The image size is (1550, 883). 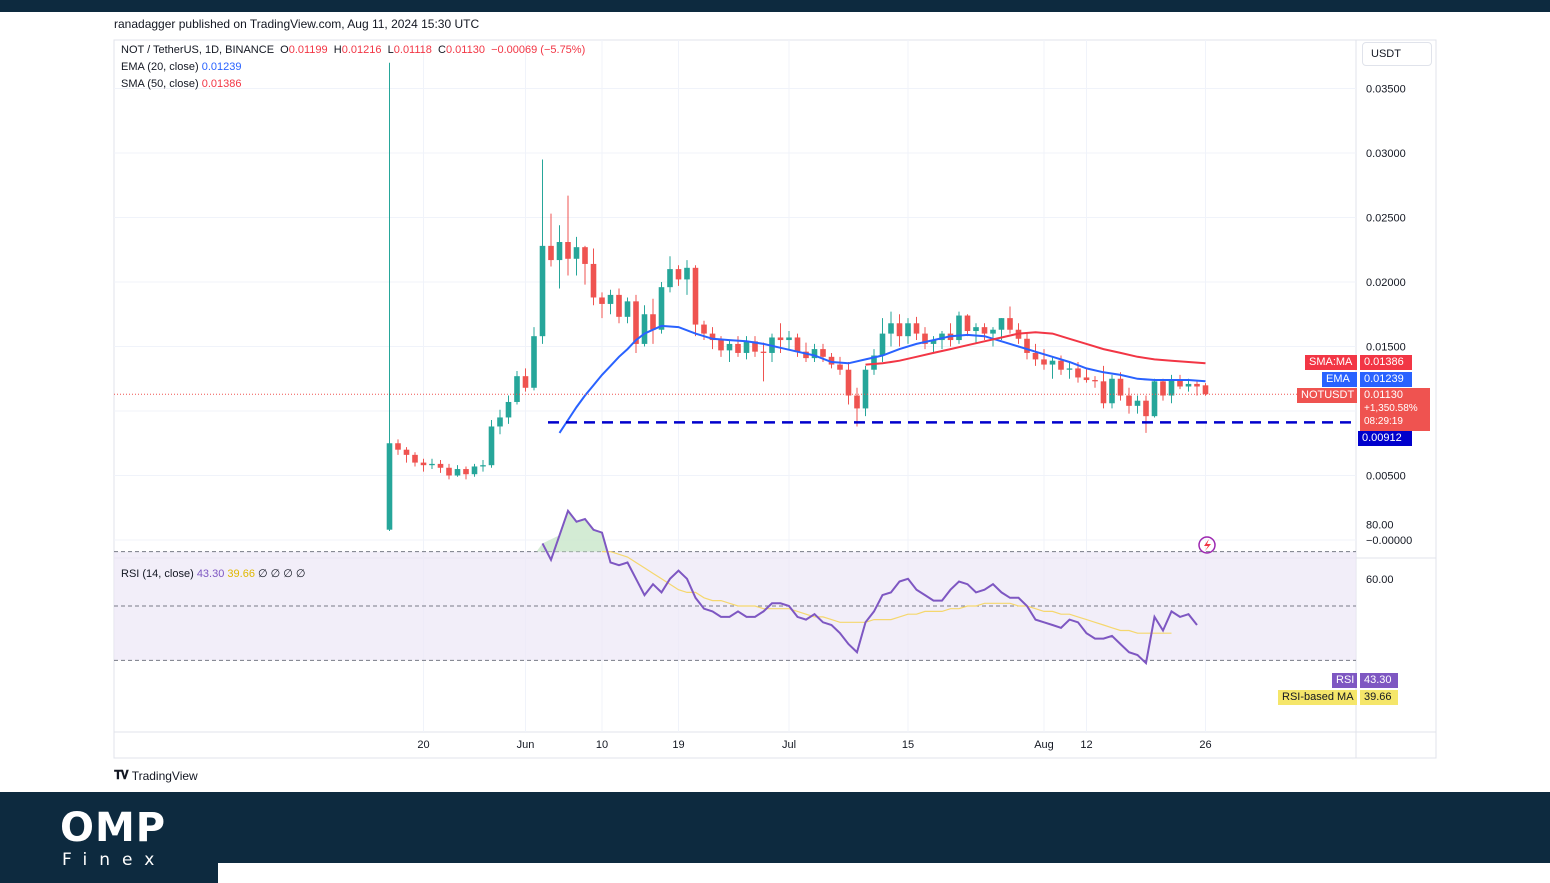 I want to click on price-tick-label: −0.00000, so click(x=1389, y=541).